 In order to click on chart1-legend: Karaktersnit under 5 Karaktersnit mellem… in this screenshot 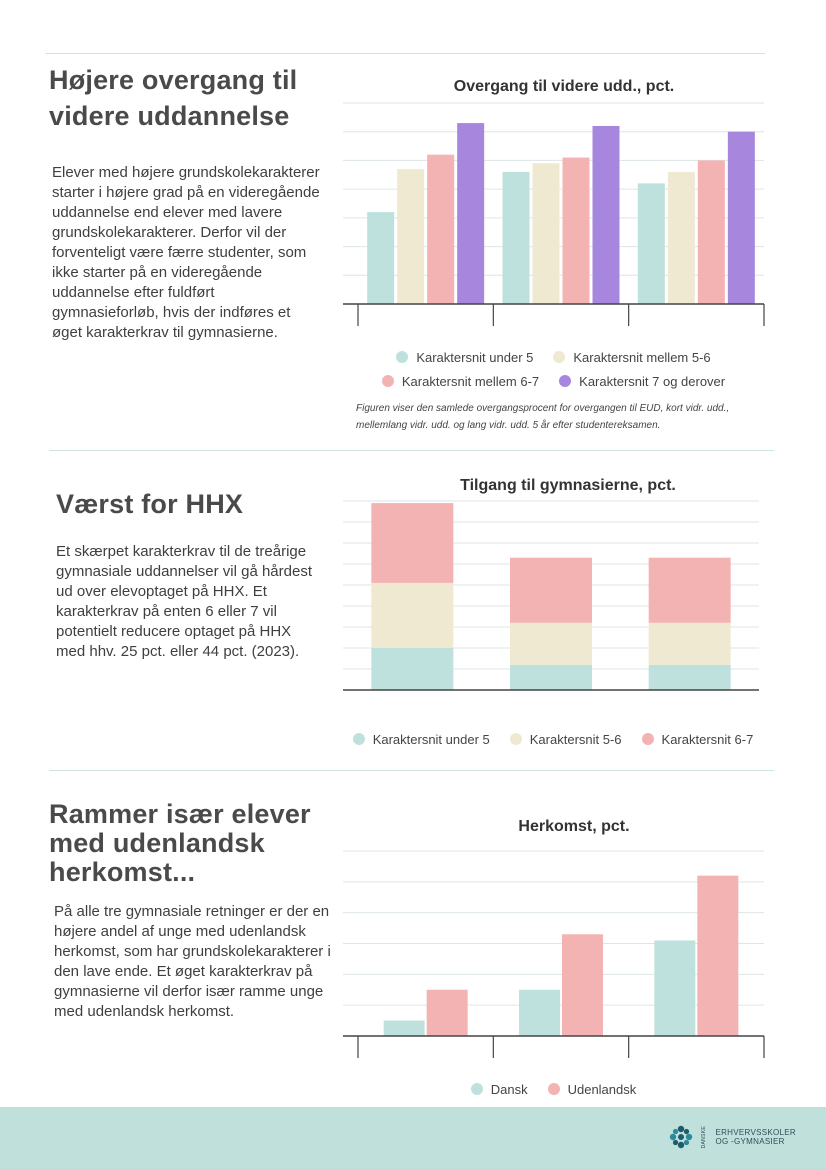, I will do `click(553, 369)`.